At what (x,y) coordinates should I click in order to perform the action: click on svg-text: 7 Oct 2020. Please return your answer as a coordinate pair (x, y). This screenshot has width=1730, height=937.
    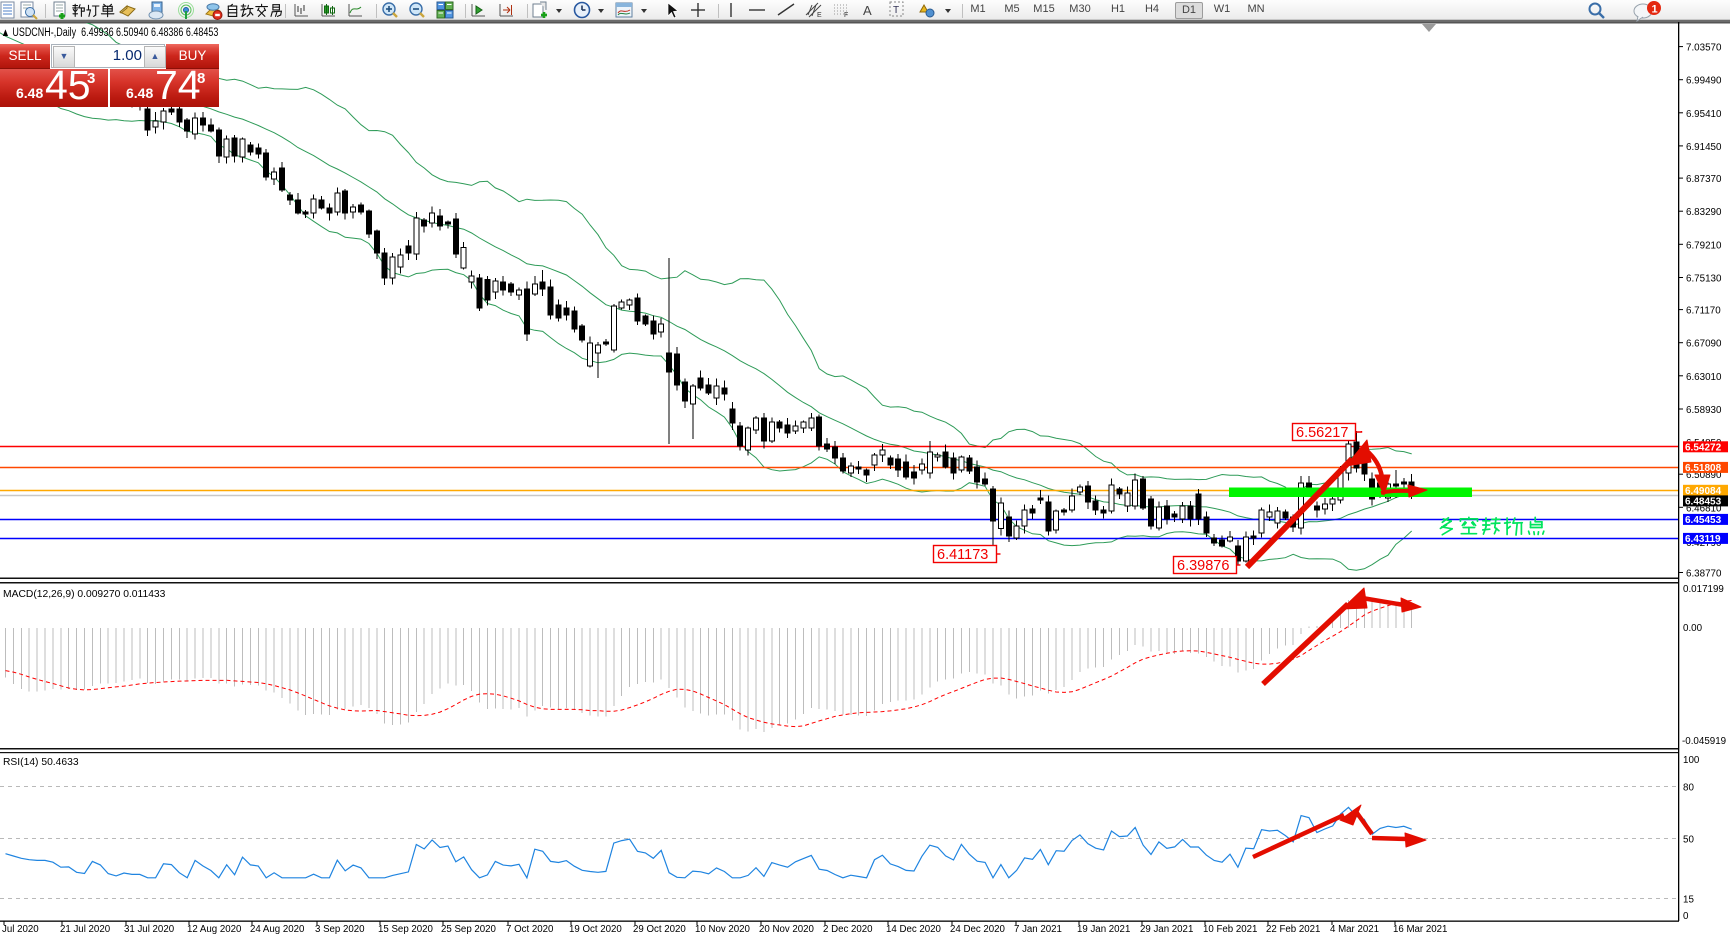
    Looking at the image, I should click on (530, 929).